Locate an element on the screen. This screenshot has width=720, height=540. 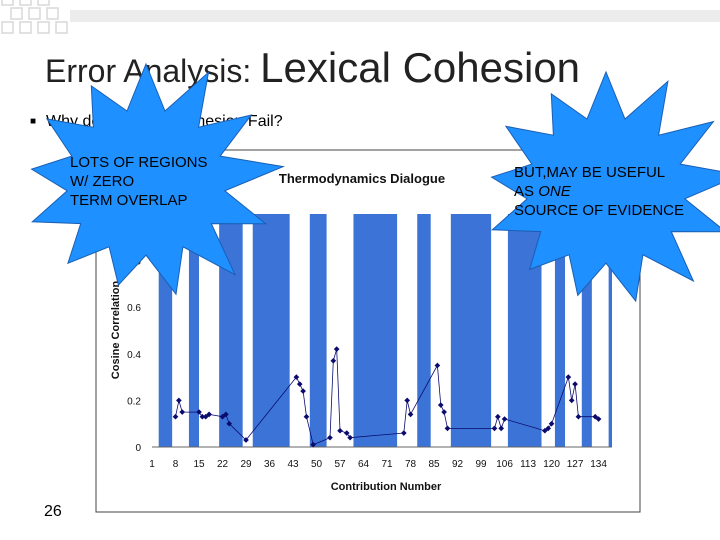
x-axis-title: Contribution Number is located at coordinates (386, 487).